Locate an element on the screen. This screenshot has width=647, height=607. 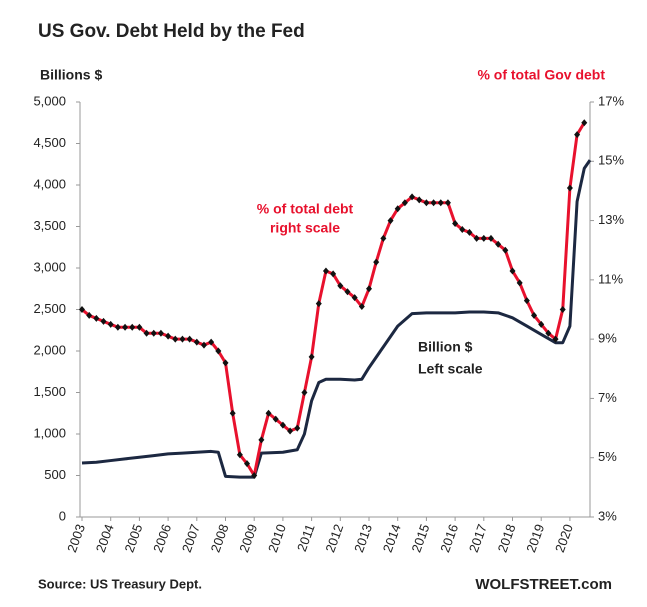
y-tick-label: 4,500 is located at coordinates (49, 142).